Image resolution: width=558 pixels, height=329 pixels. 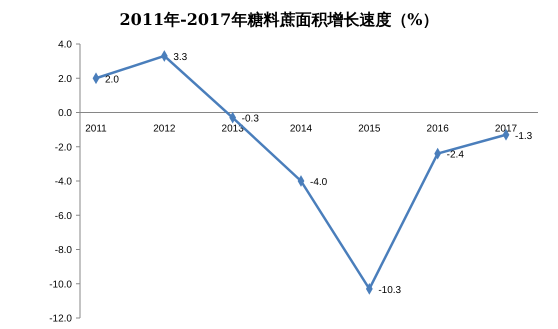 I want to click on x-tick-label: 2011, so click(x=96, y=129).